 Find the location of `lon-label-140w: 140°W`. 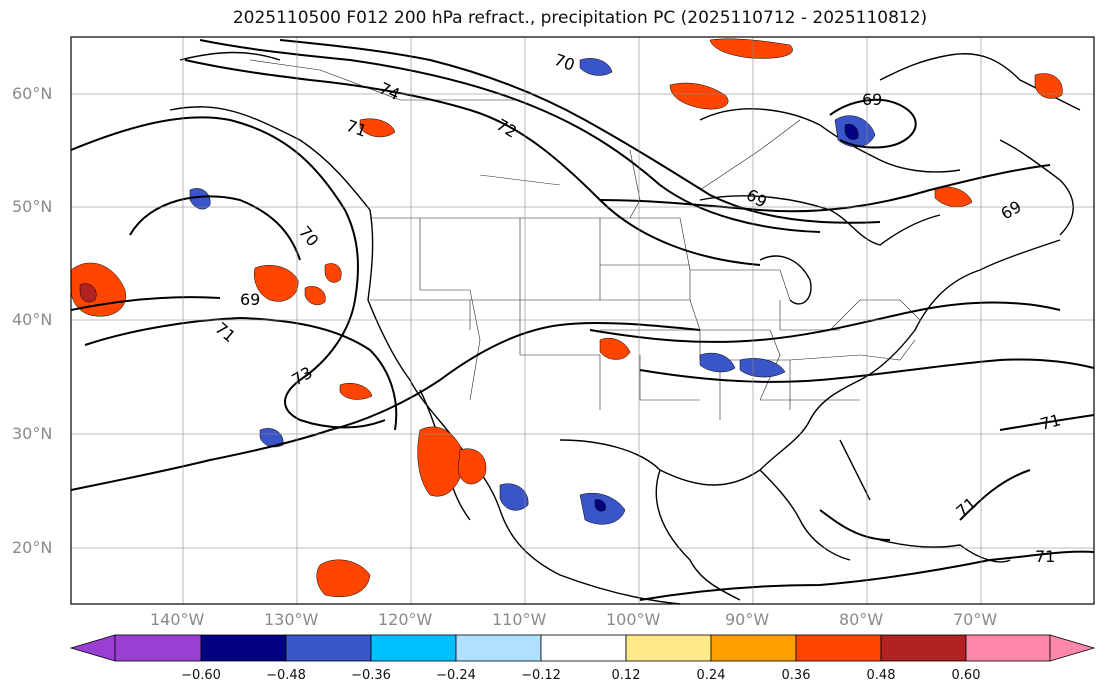

lon-label-140w: 140°W is located at coordinates (177, 619).